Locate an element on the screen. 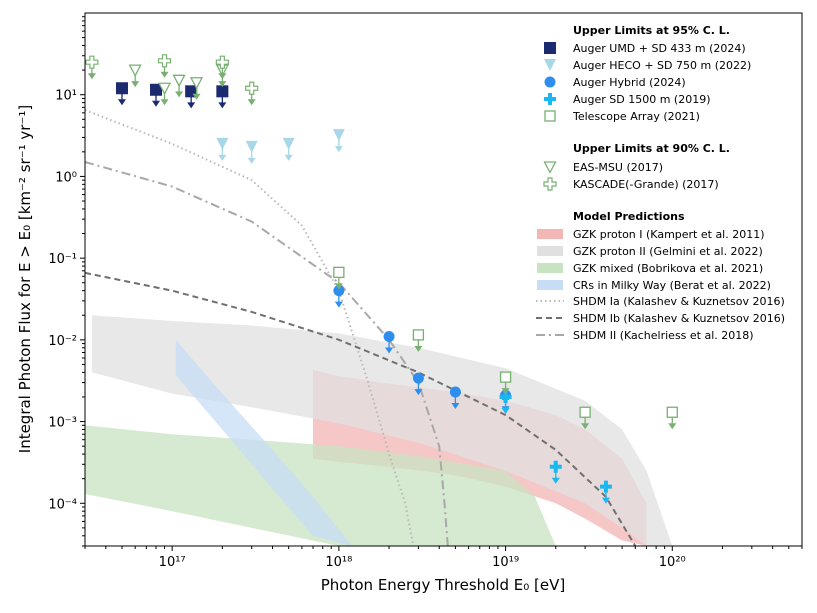  y-tick-label: 10⁻⁴ is located at coordinates (62, 504).